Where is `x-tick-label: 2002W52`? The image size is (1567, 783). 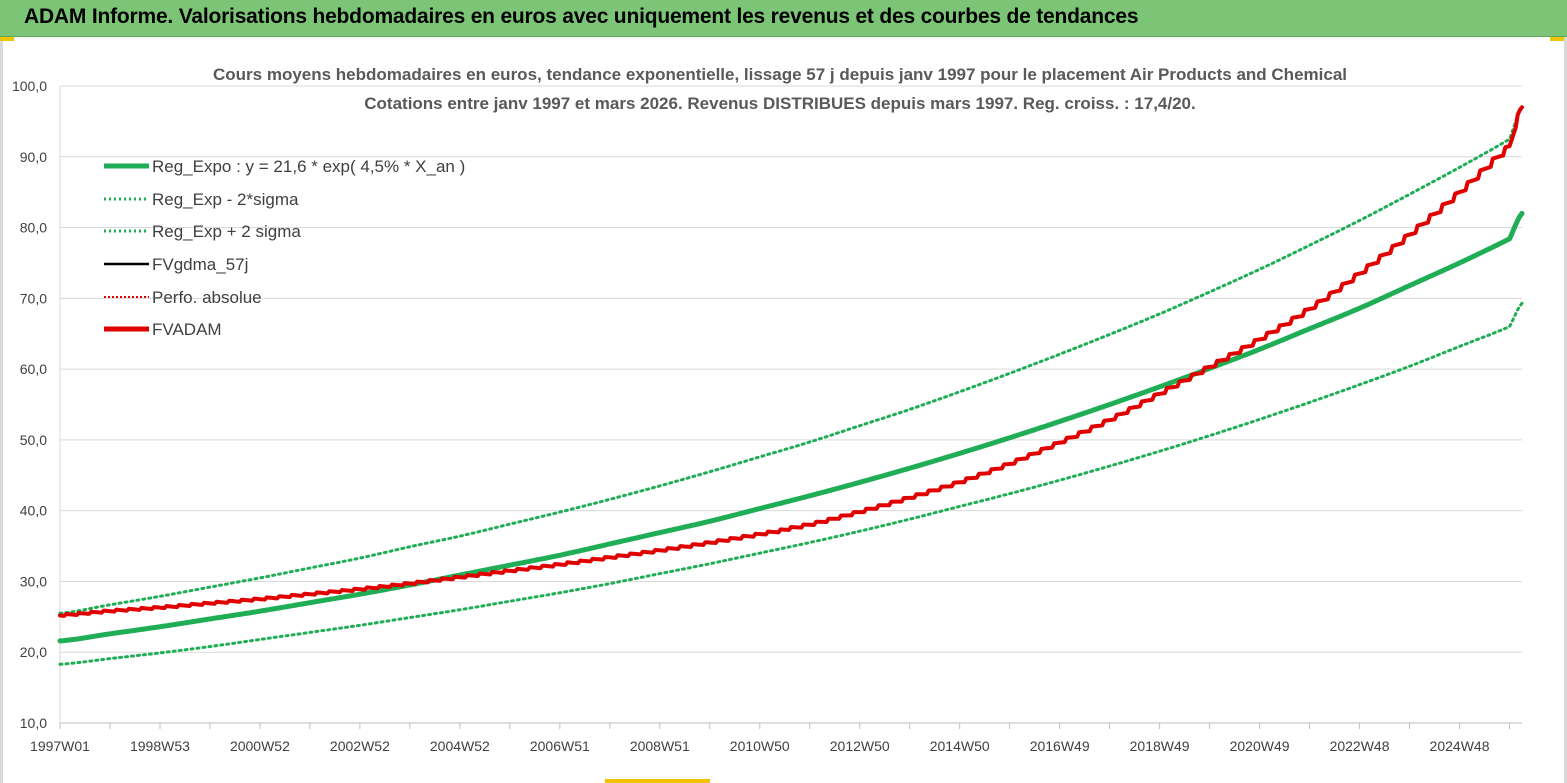 x-tick-label: 2002W52 is located at coordinates (360, 746).